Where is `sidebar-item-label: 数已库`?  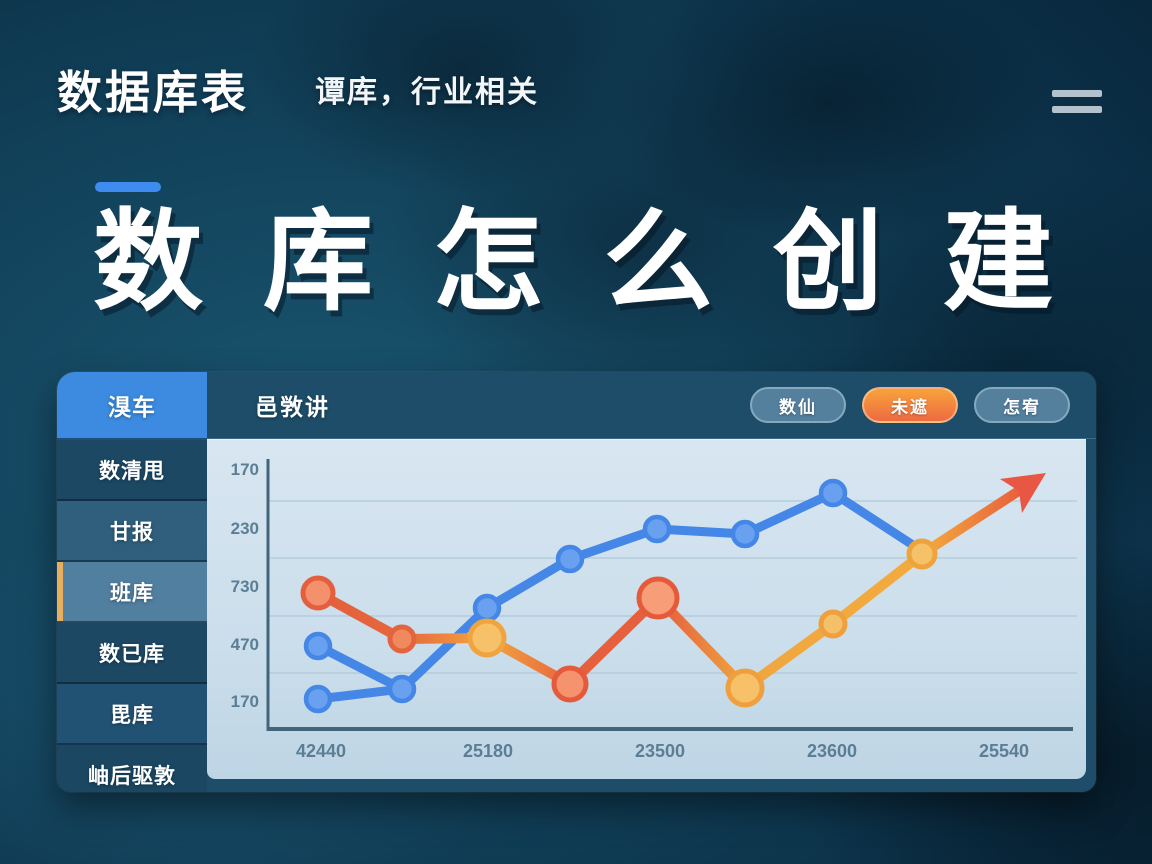 sidebar-item-label: 数已库 is located at coordinates (132, 654).